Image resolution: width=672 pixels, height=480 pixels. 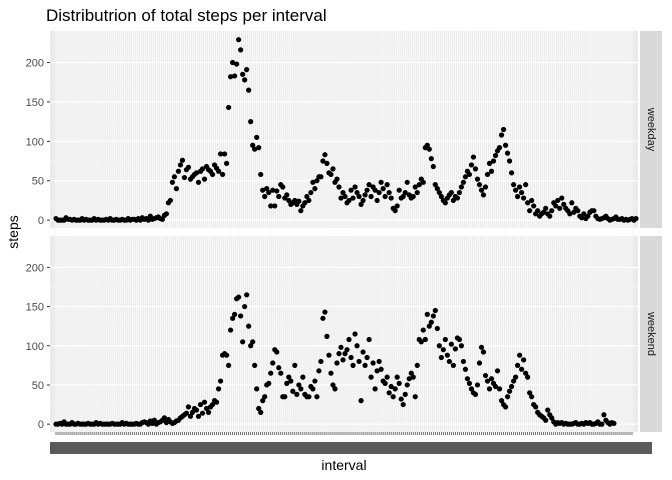 I want to click on y-tick-label: 150, so click(x=35, y=308).